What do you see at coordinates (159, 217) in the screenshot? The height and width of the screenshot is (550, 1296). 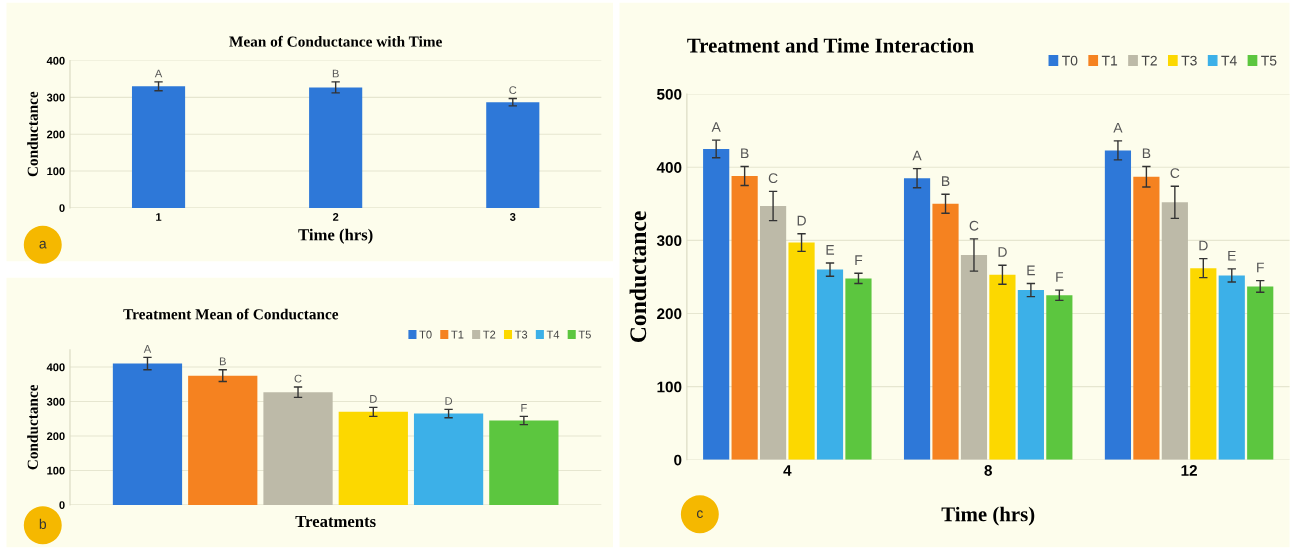 I see `x-tick-label: 1` at bounding box center [159, 217].